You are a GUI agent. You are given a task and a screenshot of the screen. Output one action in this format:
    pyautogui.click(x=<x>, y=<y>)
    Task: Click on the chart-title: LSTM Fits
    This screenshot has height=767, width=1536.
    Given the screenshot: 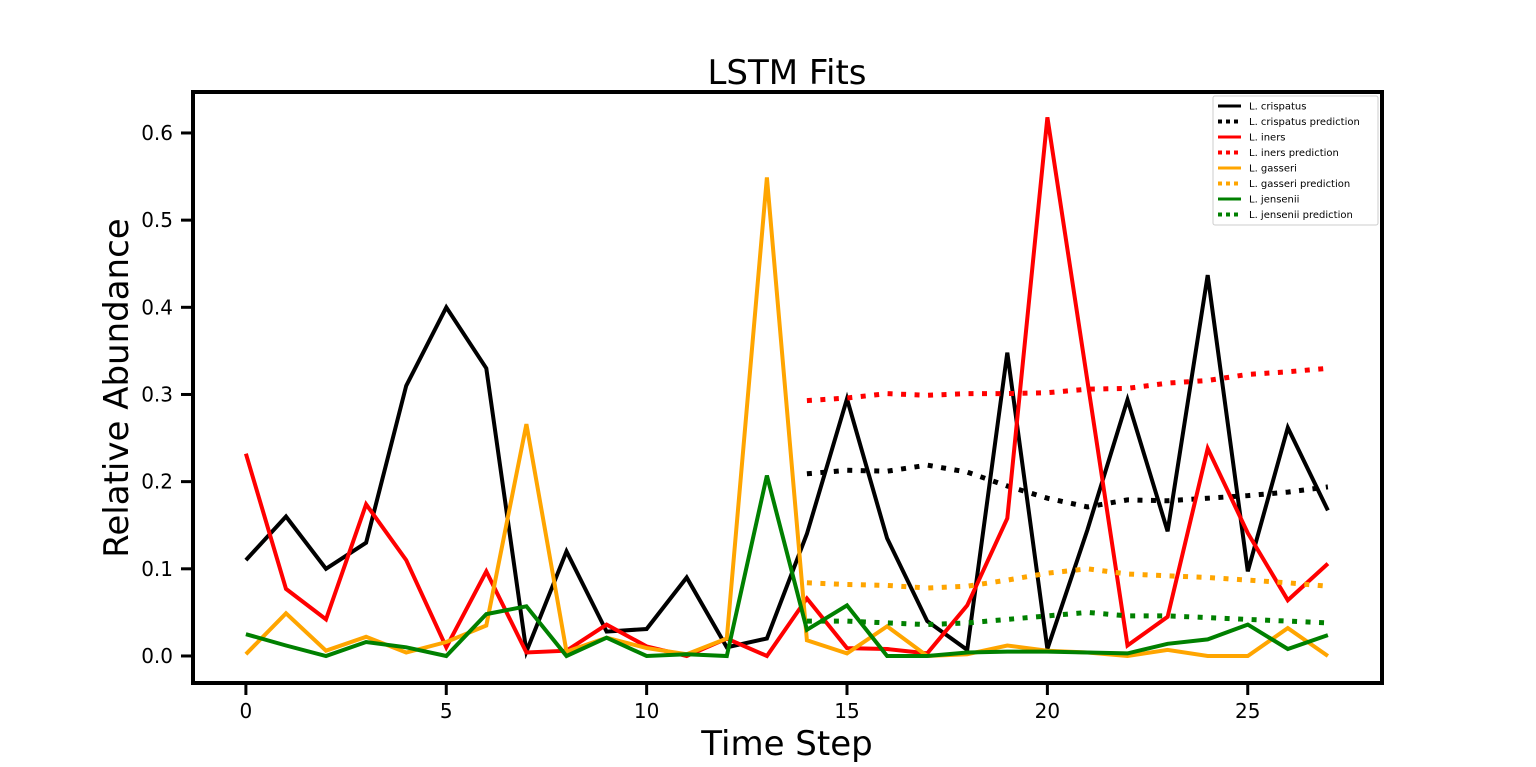 What is the action you would take?
    pyautogui.click(x=786, y=73)
    